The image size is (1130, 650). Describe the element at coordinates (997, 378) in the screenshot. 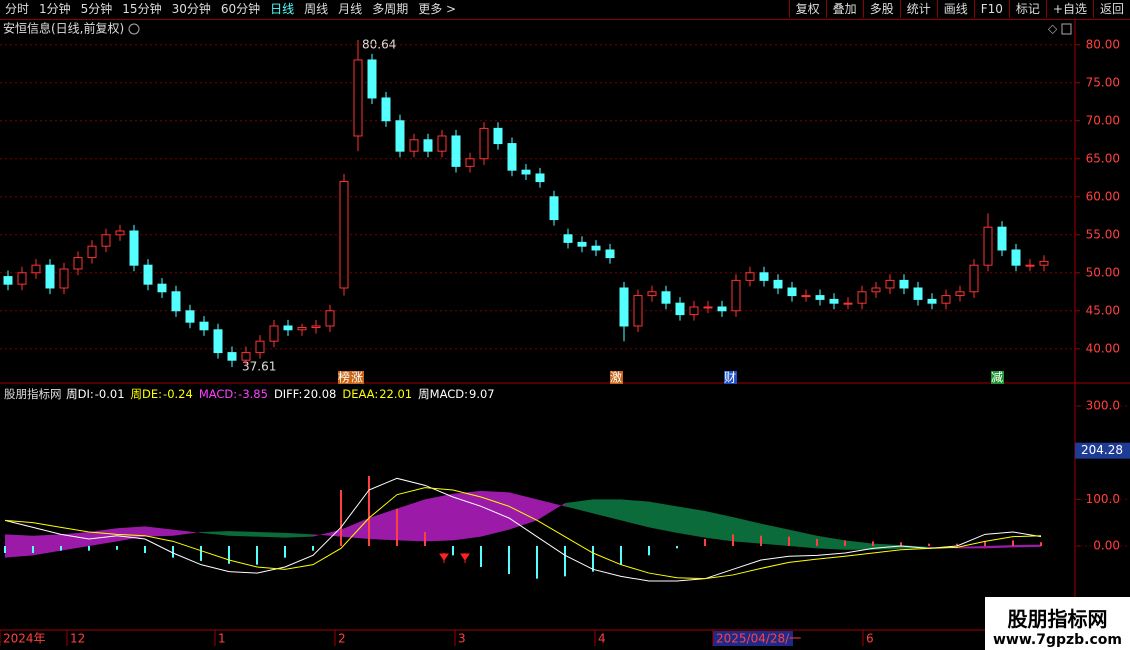

I see `marker: 减` at that location.